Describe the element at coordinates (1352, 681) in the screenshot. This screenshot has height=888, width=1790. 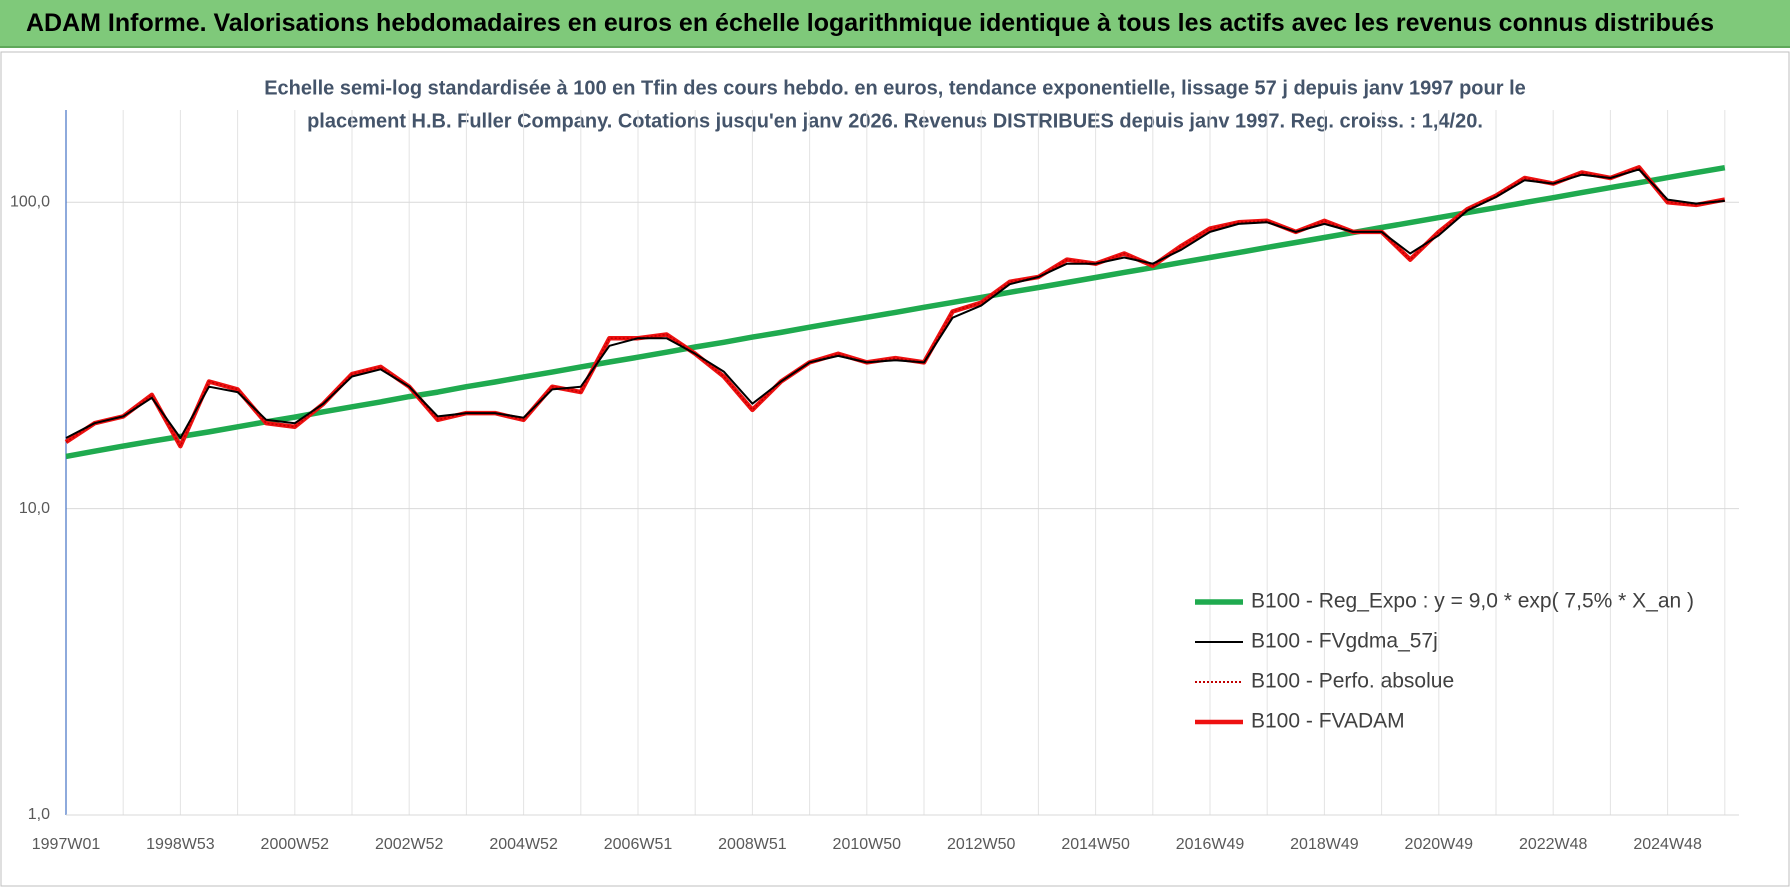
I see `legend-label: B100 - Perfo. absolue` at that location.